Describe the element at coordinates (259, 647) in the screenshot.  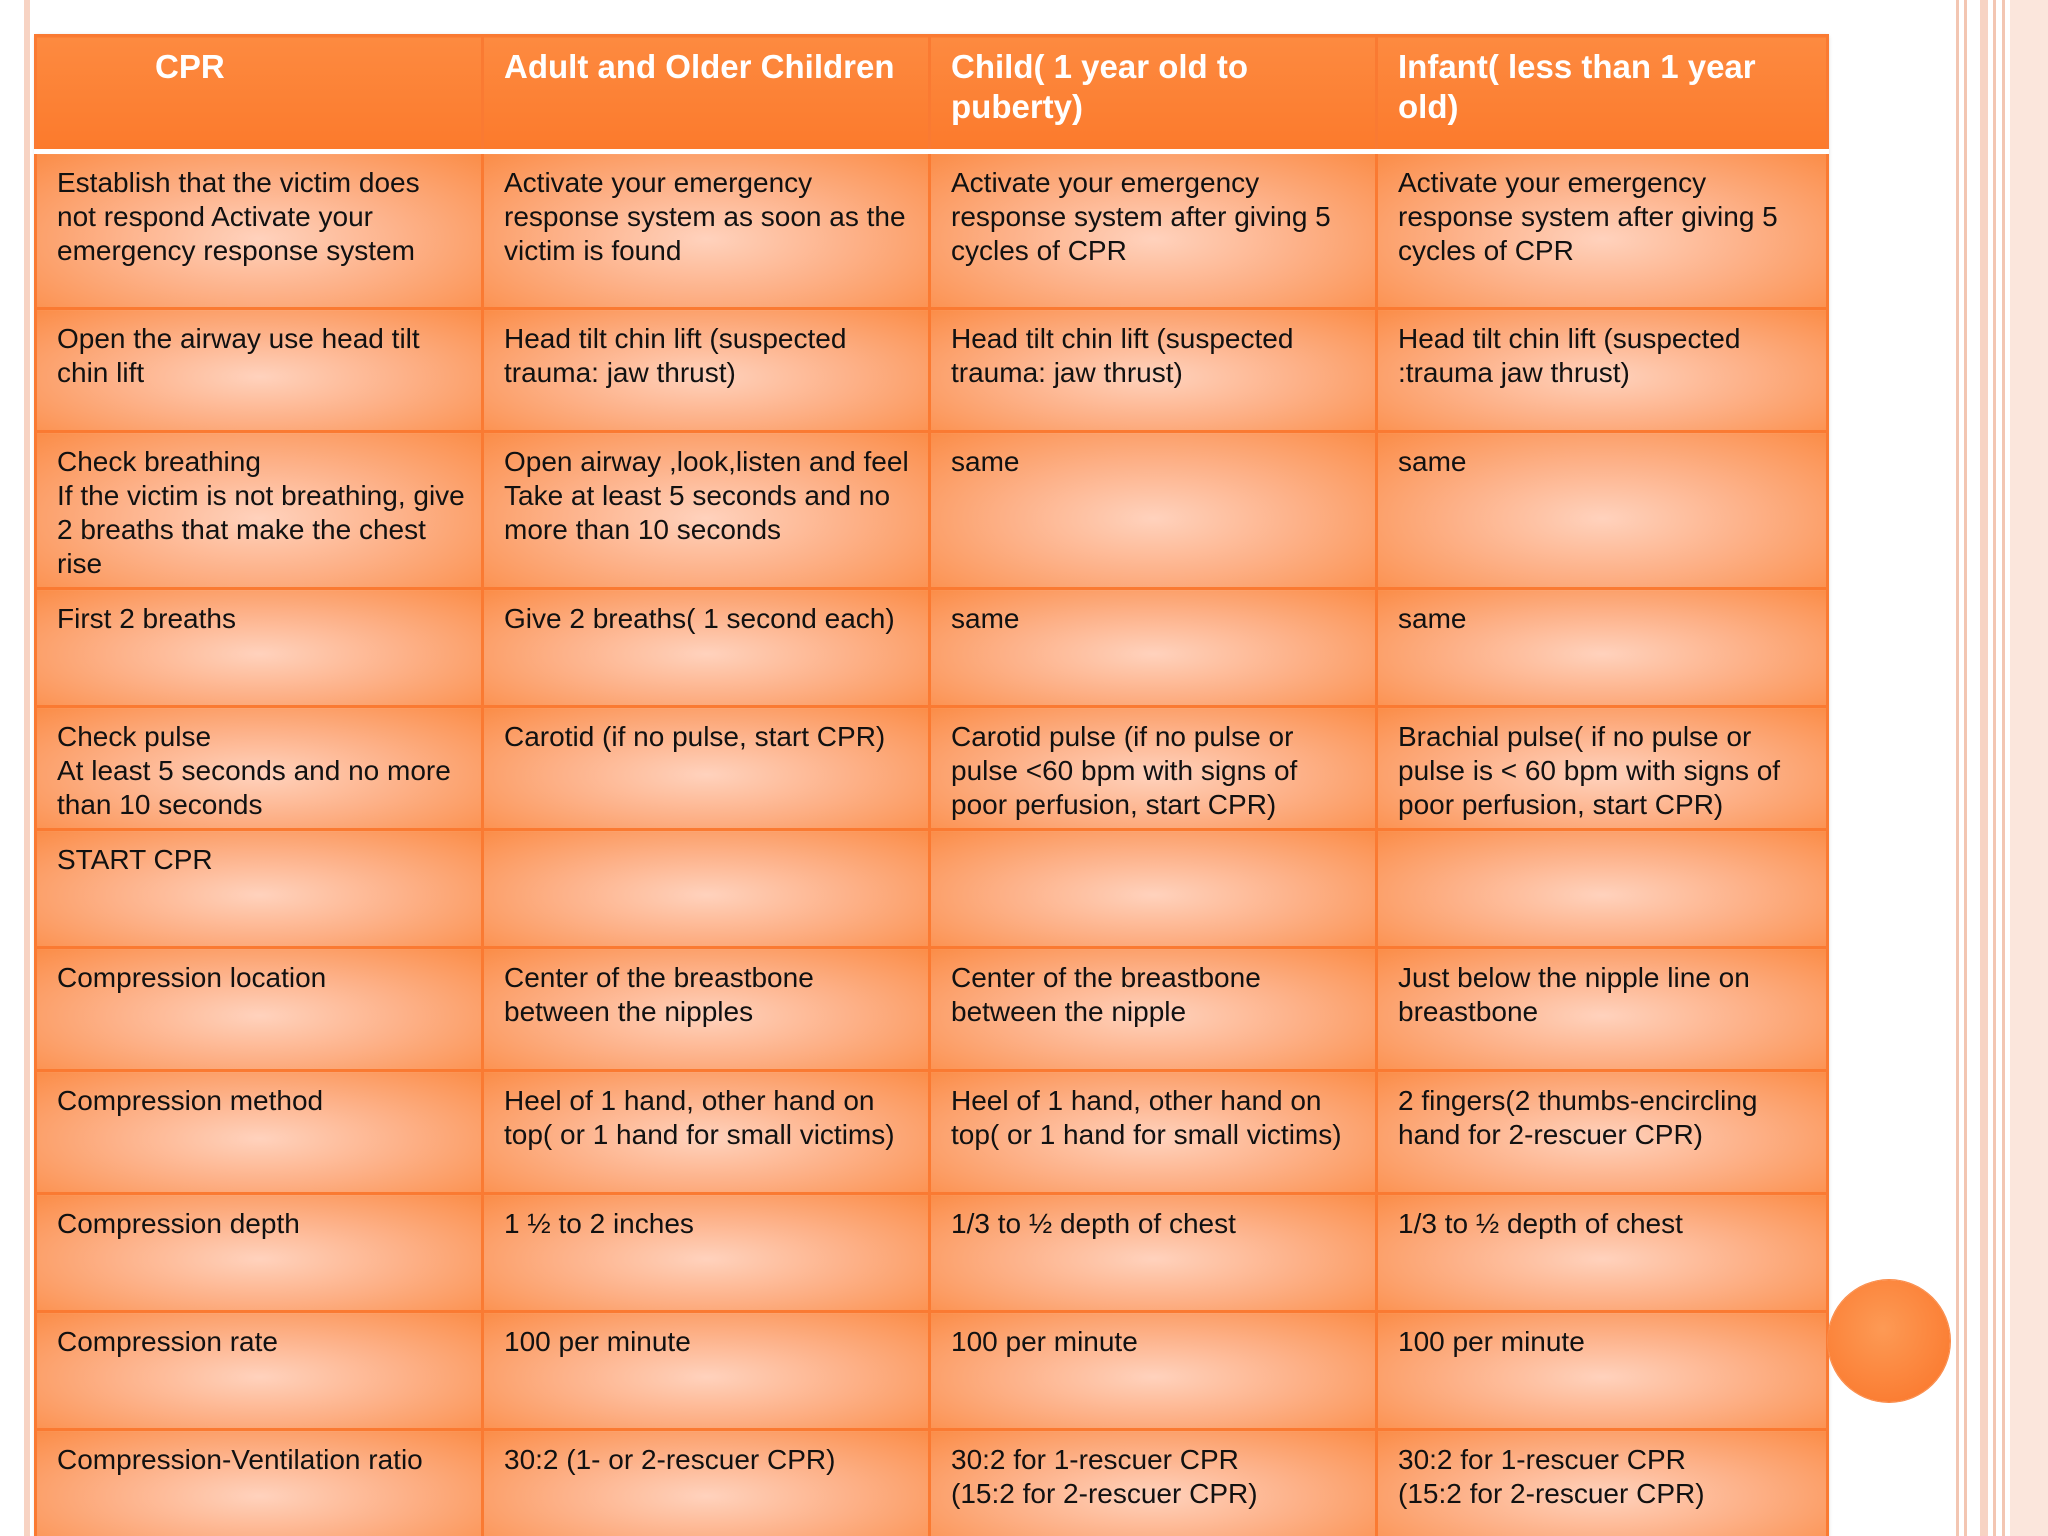
I see `table-cell: First 2 breaths` at that location.